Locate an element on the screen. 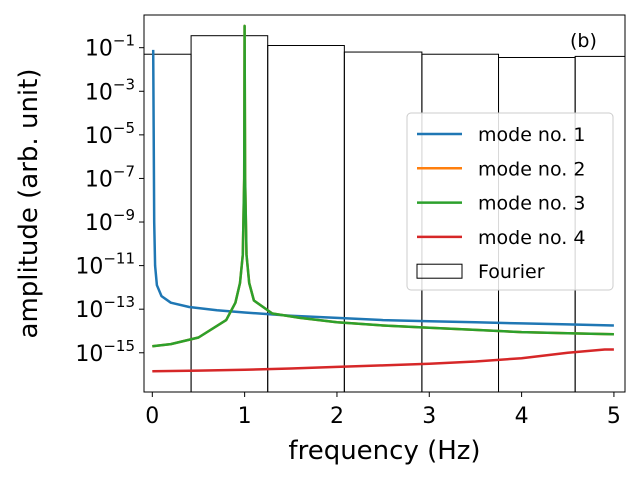 Image resolution: width=640 pixels, height=480 pixels. legend-swatch-fourier is located at coordinates (439, 271).